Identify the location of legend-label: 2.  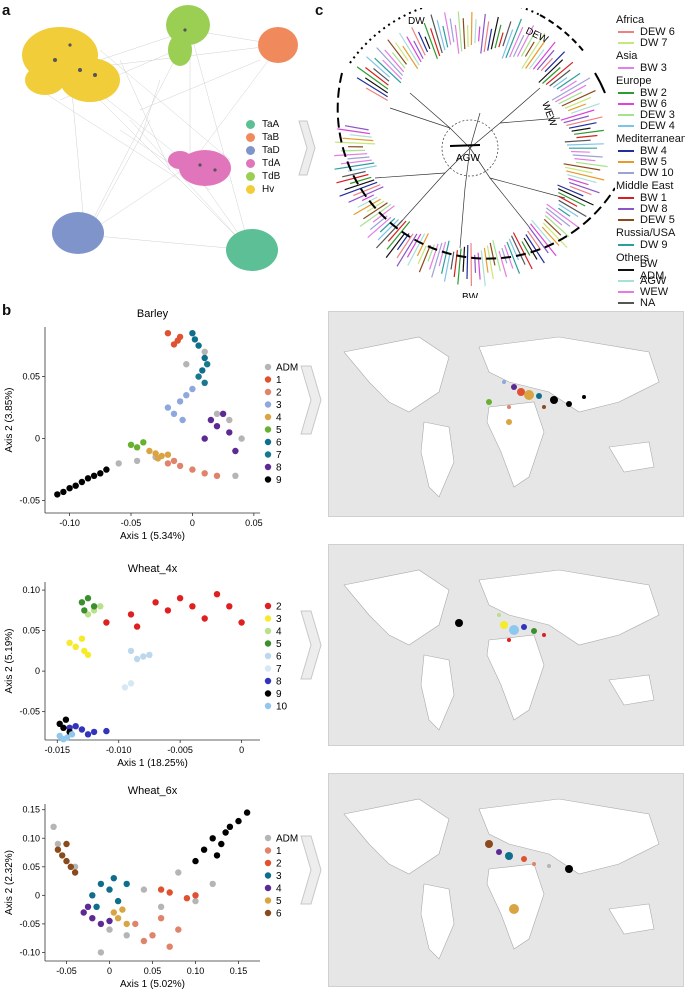
(279, 393).